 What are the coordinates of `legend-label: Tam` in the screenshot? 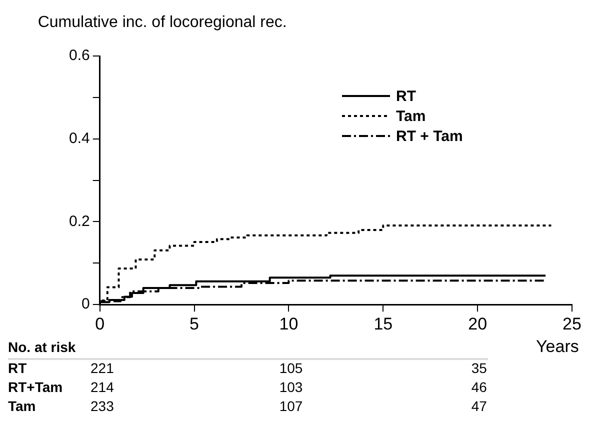 It's located at (411, 116).